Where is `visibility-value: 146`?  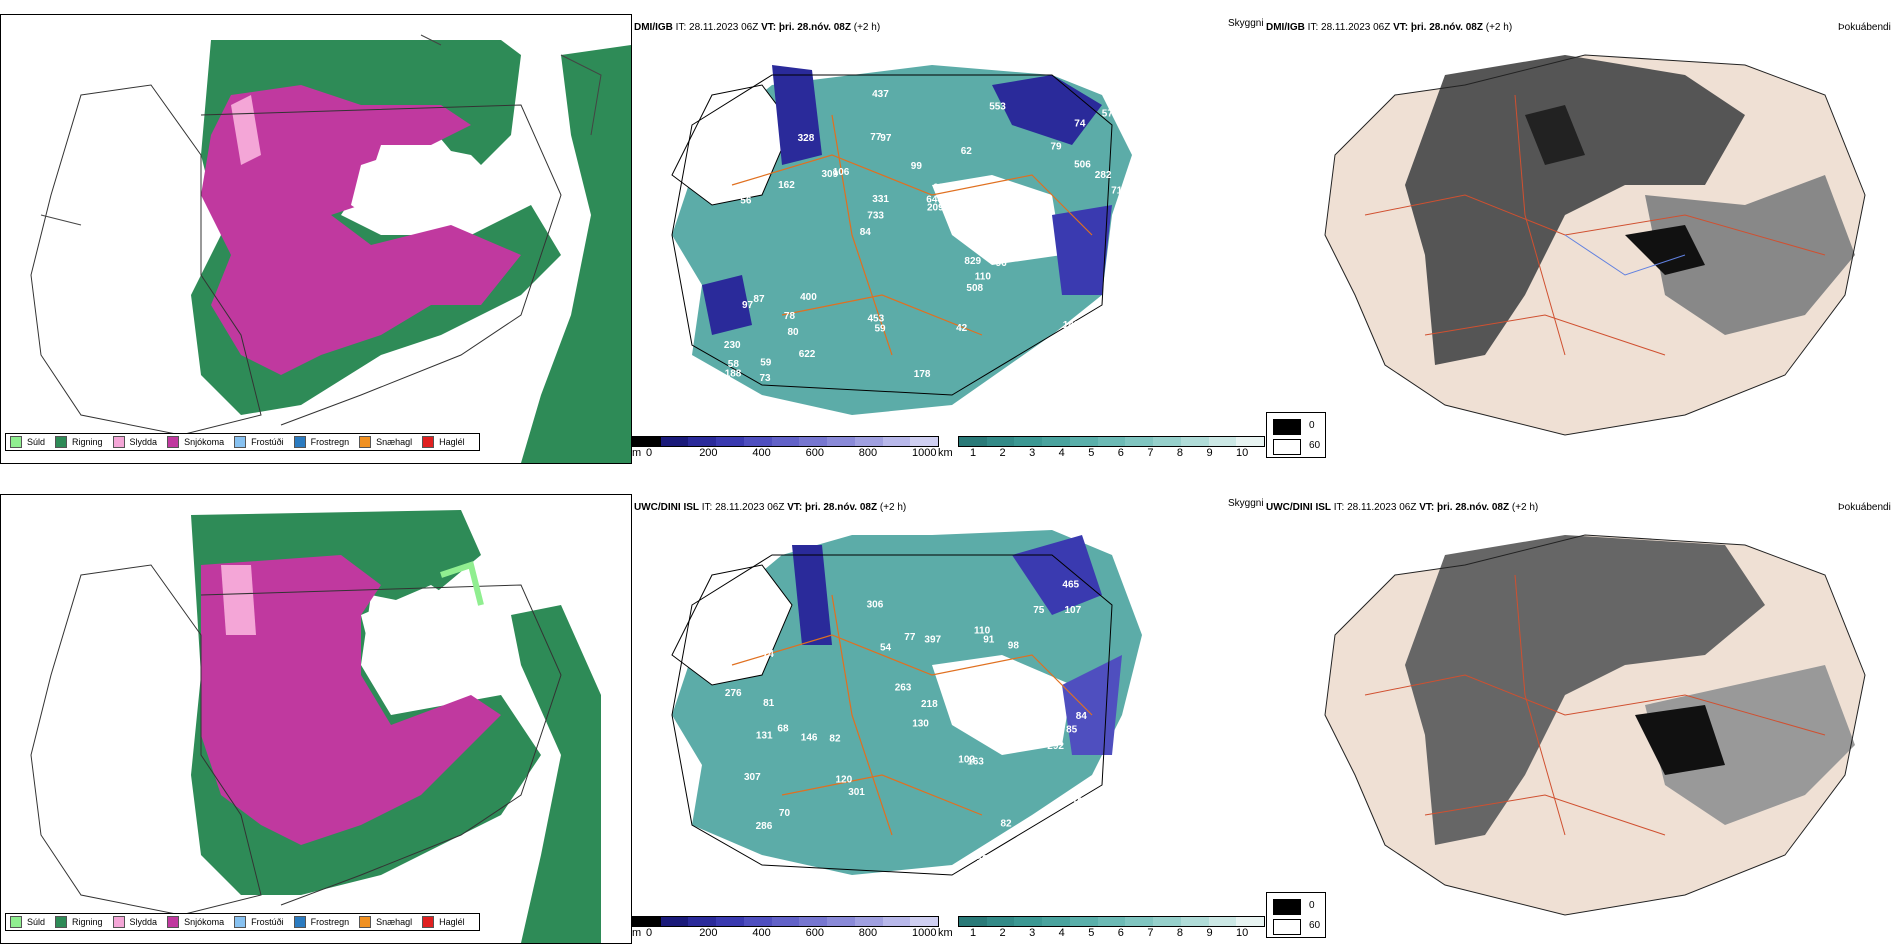 visibility-value: 146 is located at coordinates (809, 738).